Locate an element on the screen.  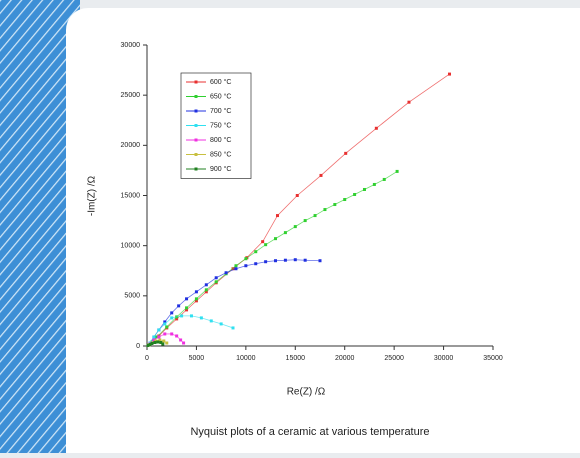
x-tick-label: 35000 is located at coordinates (493, 358).